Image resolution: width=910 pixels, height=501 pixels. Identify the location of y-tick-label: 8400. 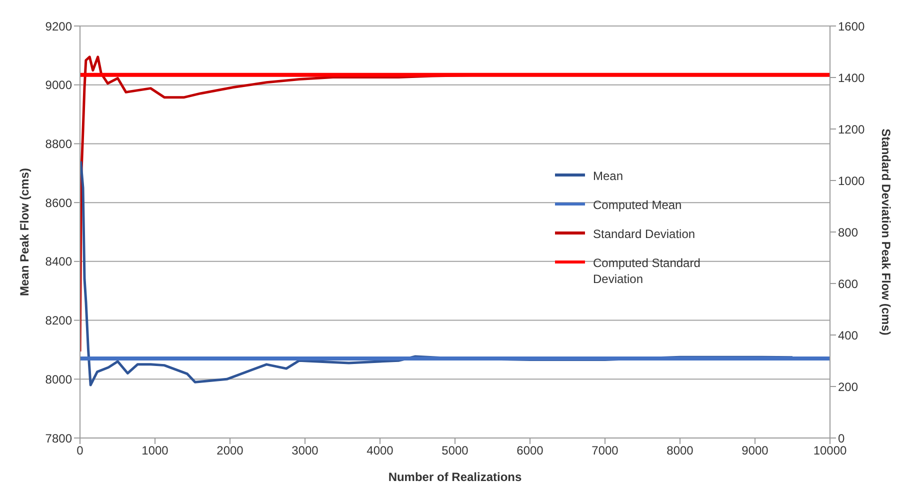
(58, 261).